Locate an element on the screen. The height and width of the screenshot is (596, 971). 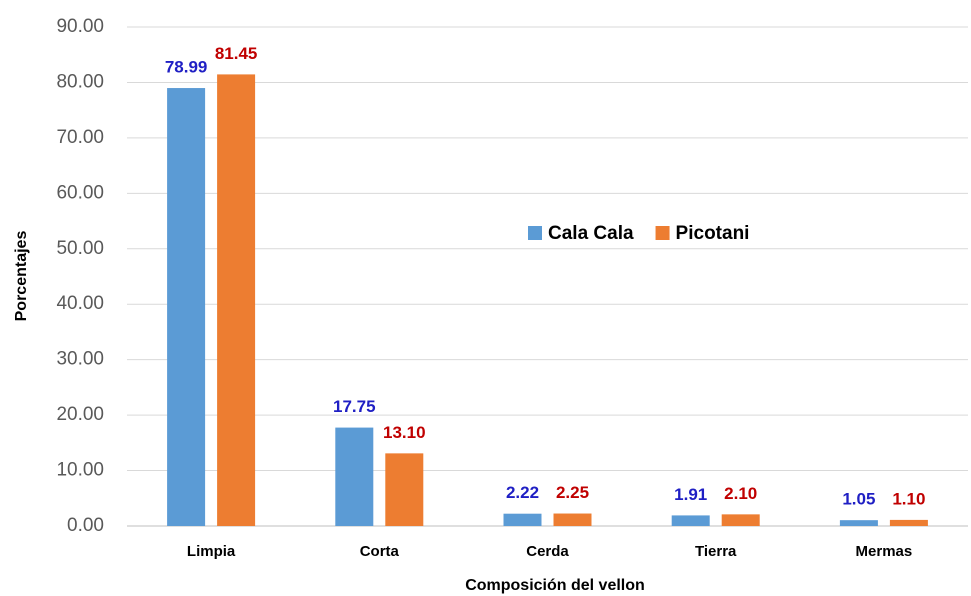
y-tick-label: 0.00 is located at coordinates (85, 525).